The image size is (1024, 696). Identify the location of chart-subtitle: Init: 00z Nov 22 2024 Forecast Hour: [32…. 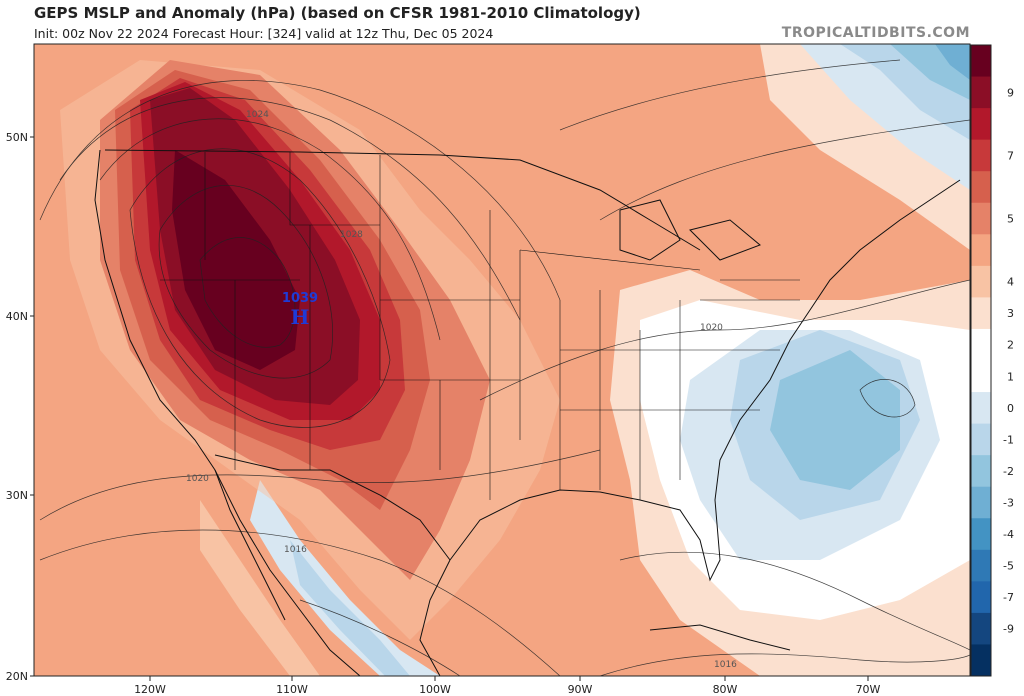
(264, 33).